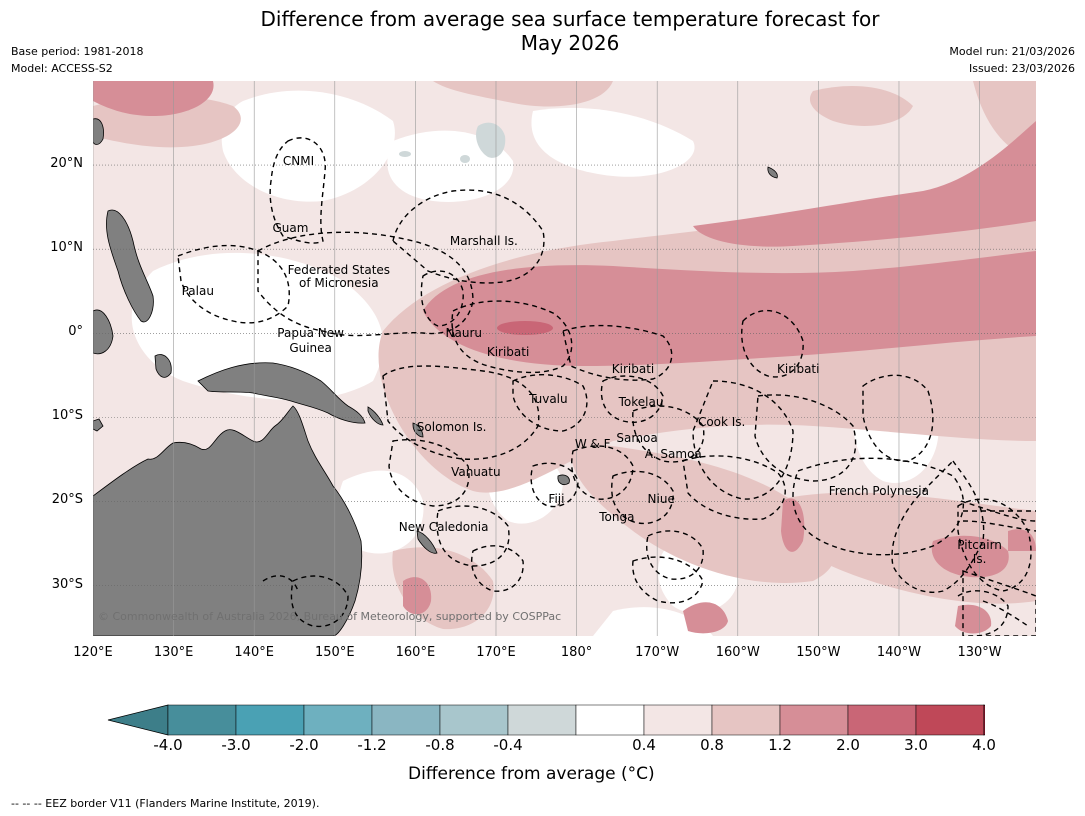 This screenshot has height=816, width=1085. I want to click on colorbar-over-extension, so click(984, 720).